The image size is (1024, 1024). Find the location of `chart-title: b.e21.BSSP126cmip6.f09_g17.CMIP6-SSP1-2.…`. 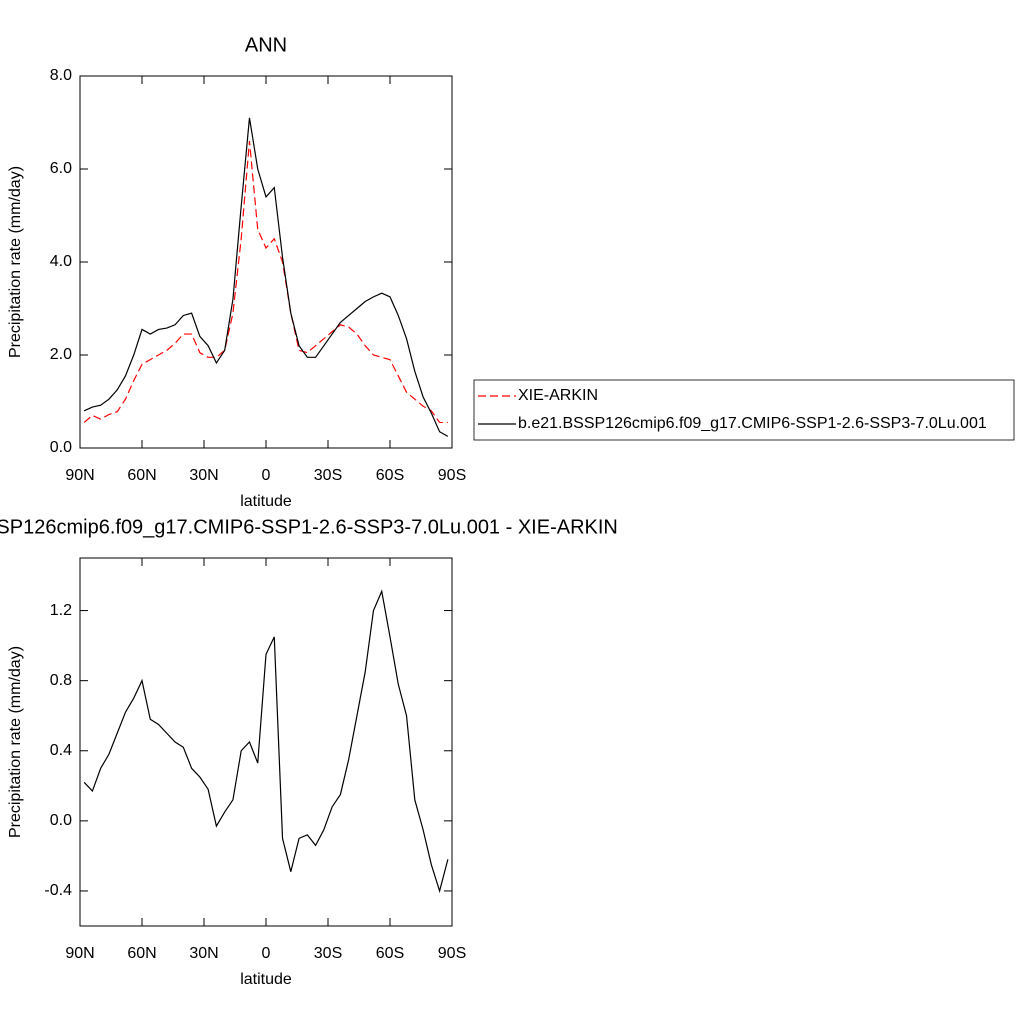

chart-title: b.e21.BSSP126cmip6.f09_g17.CMIP6-SSP1-2.… is located at coordinates (309, 527).